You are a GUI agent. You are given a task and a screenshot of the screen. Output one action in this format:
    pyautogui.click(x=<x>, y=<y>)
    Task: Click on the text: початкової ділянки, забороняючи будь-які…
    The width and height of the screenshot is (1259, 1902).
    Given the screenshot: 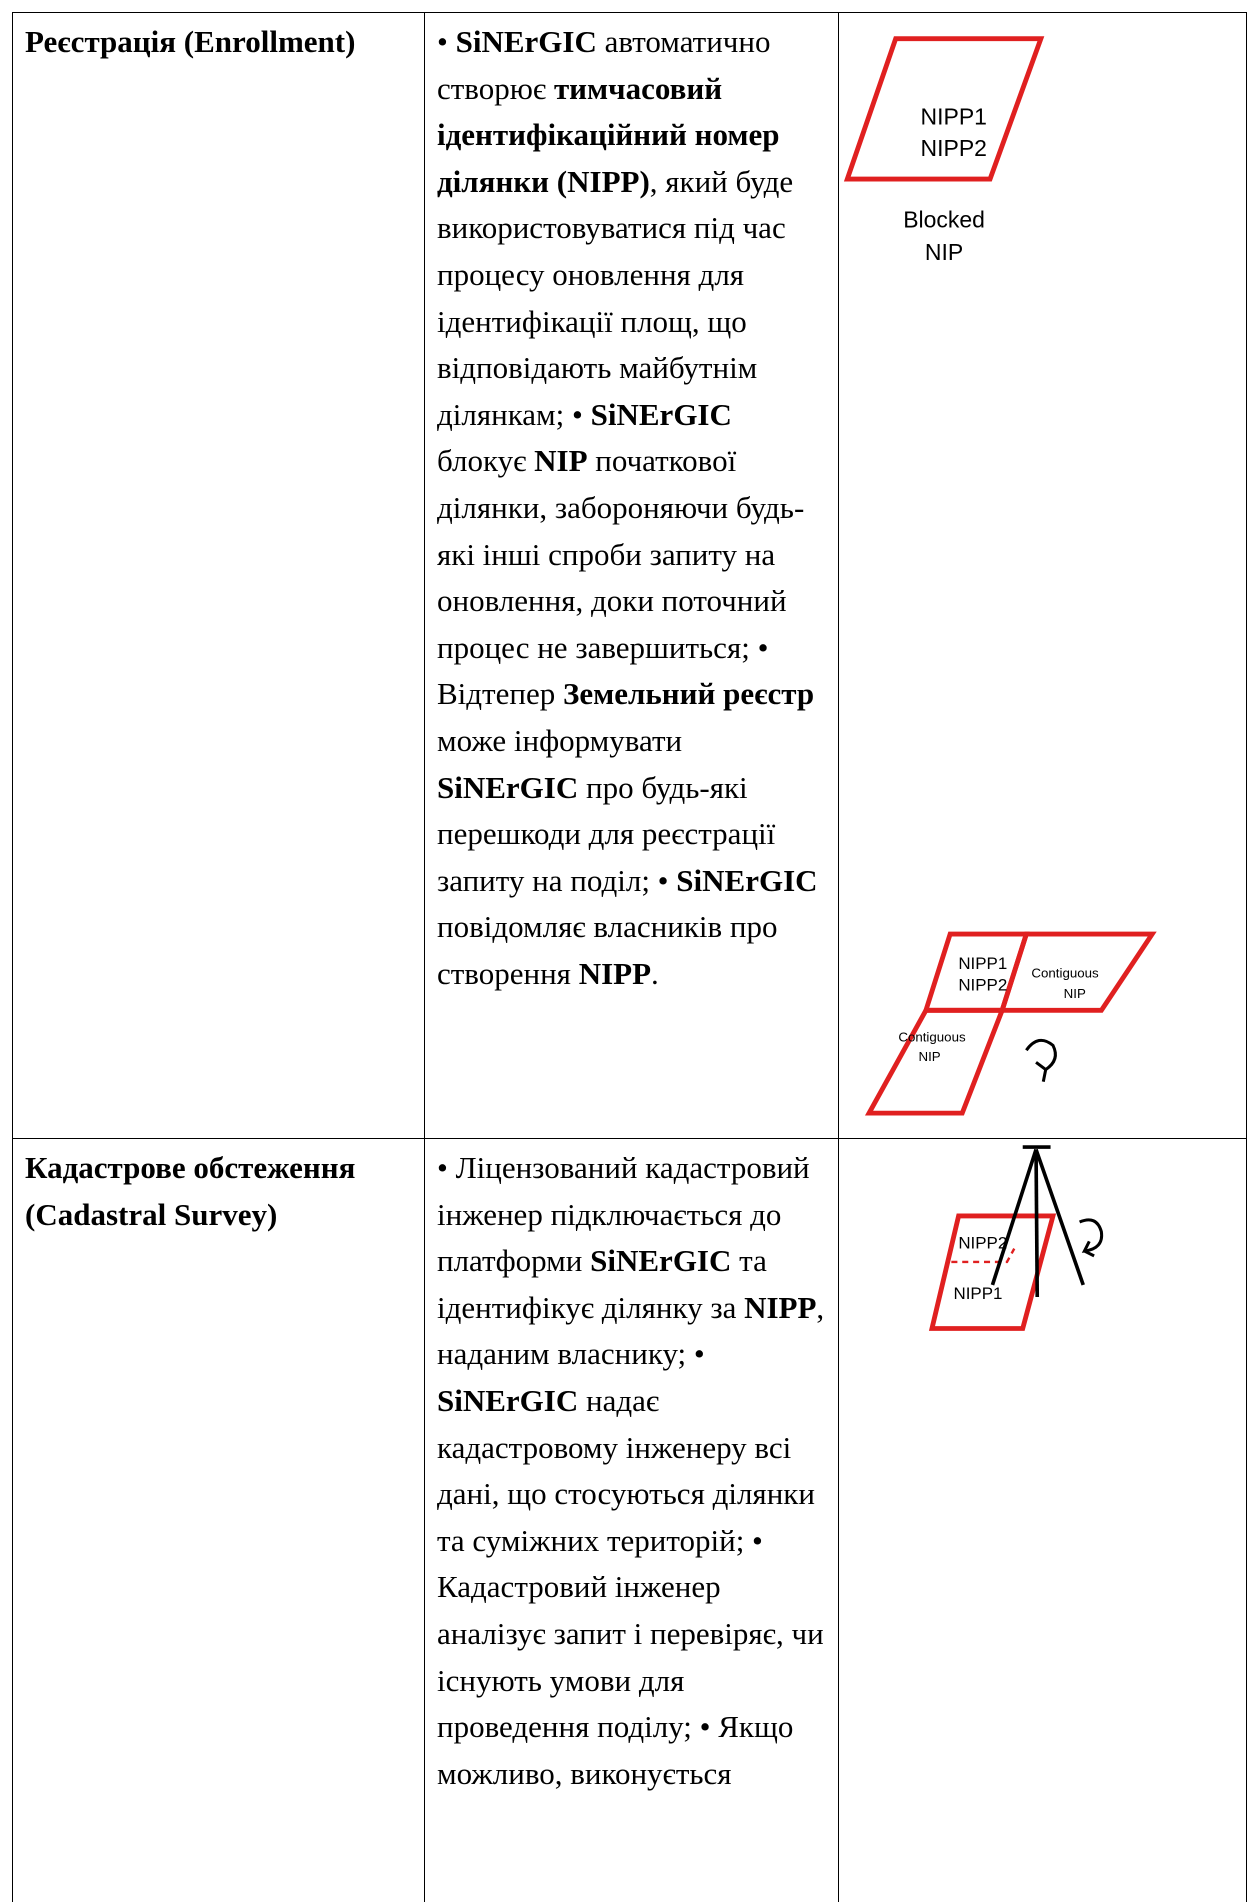 What is the action you would take?
    pyautogui.click(x=621, y=577)
    